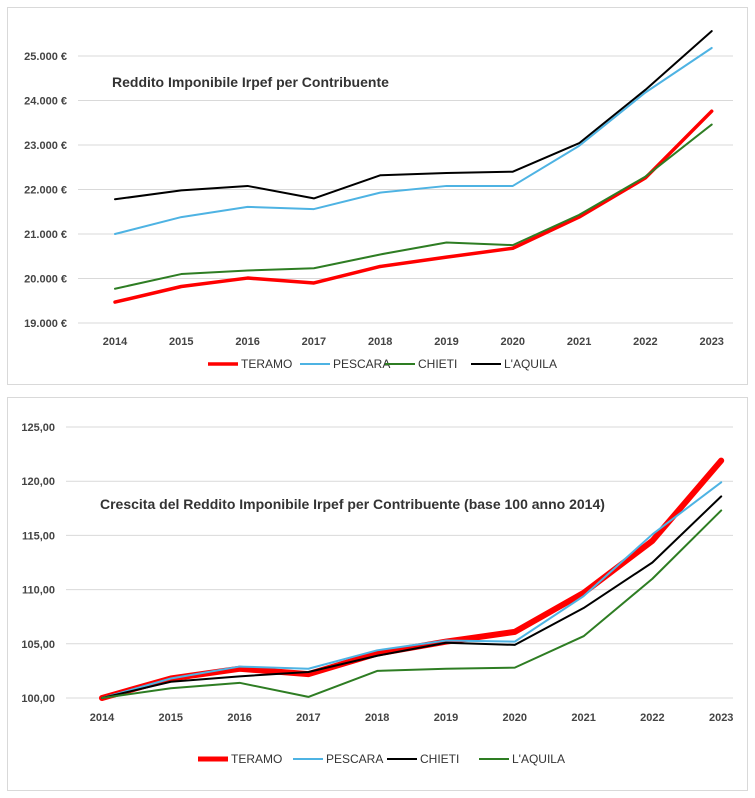  I want to click on y-tick-label: 125,00, so click(38, 428).